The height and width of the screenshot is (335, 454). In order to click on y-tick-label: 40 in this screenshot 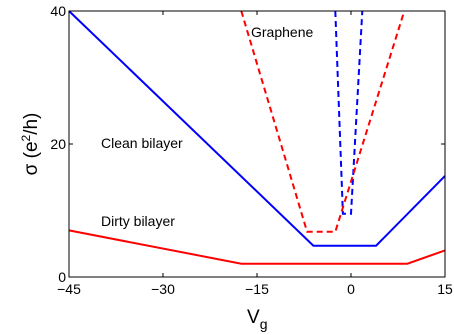, I will do `click(58, 11)`.